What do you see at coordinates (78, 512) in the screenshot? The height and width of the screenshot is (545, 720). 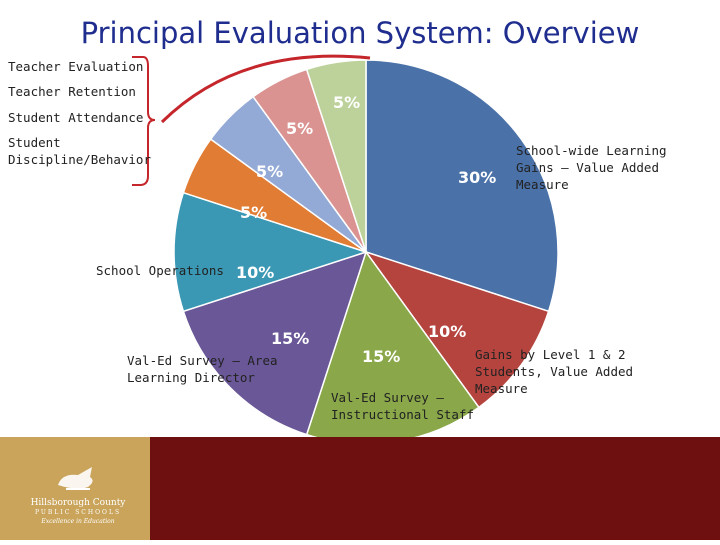 I see `logo-line2: PUBLIC SCHOOLS` at bounding box center [78, 512].